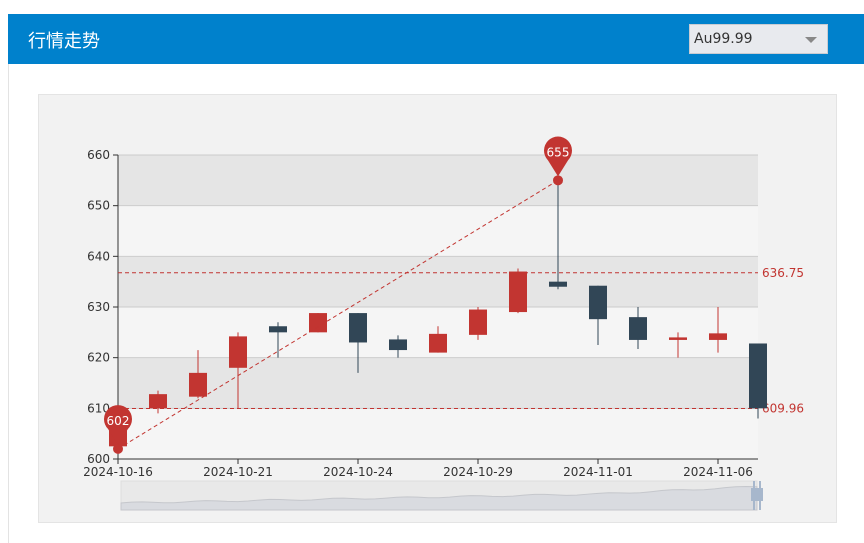 The height and width of the screenshot is (543, 864). Describe the element at coordinates (98, 358) in the screenshot. I see `y-tick-label: 620` at that location.